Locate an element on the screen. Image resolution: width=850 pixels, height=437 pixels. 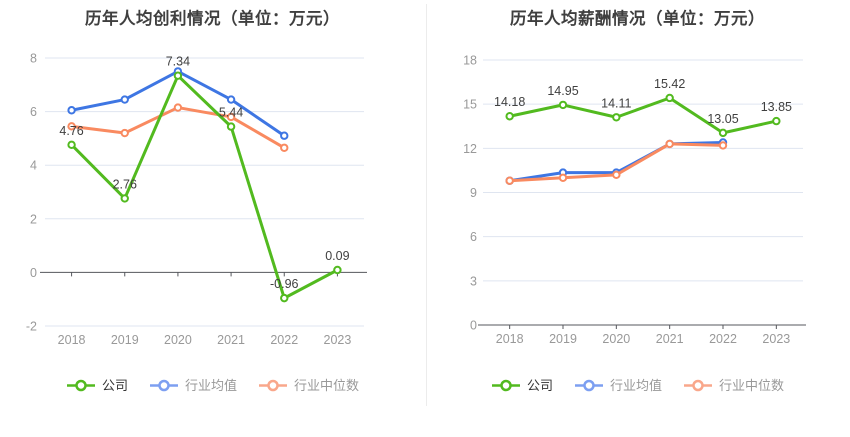
svg-text: 15.42 is located at coordinates (669, 84).